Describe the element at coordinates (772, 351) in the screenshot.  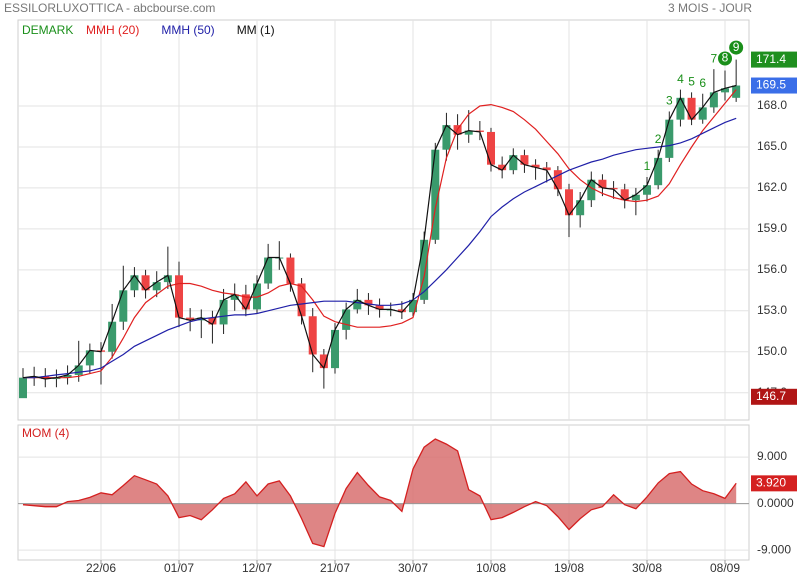
I see `y-tick-label: 150.0` at that location.